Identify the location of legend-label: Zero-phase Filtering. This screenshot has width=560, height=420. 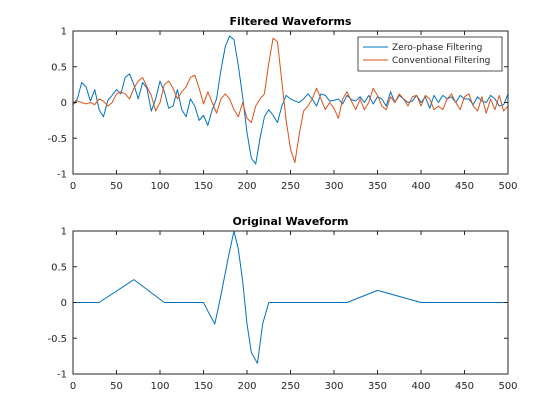
(437, 48).